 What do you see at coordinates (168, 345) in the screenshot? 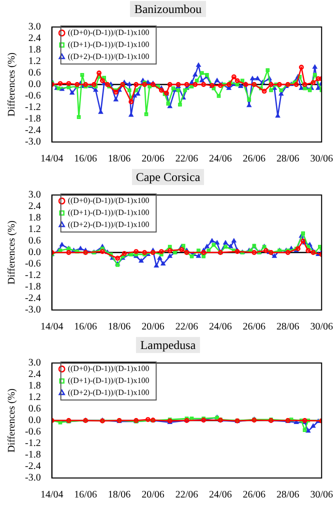
I see `chart-title: Lampedusa` at bounding box center [168, 345].